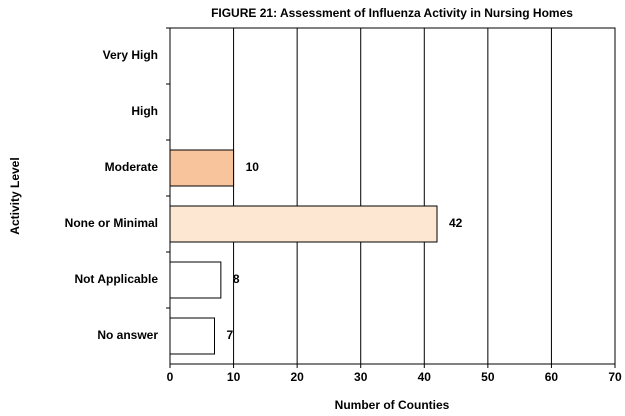 This screenshot has height=416, width=625. I want to click on y-tick-label: Moderate, so click(132, 167).